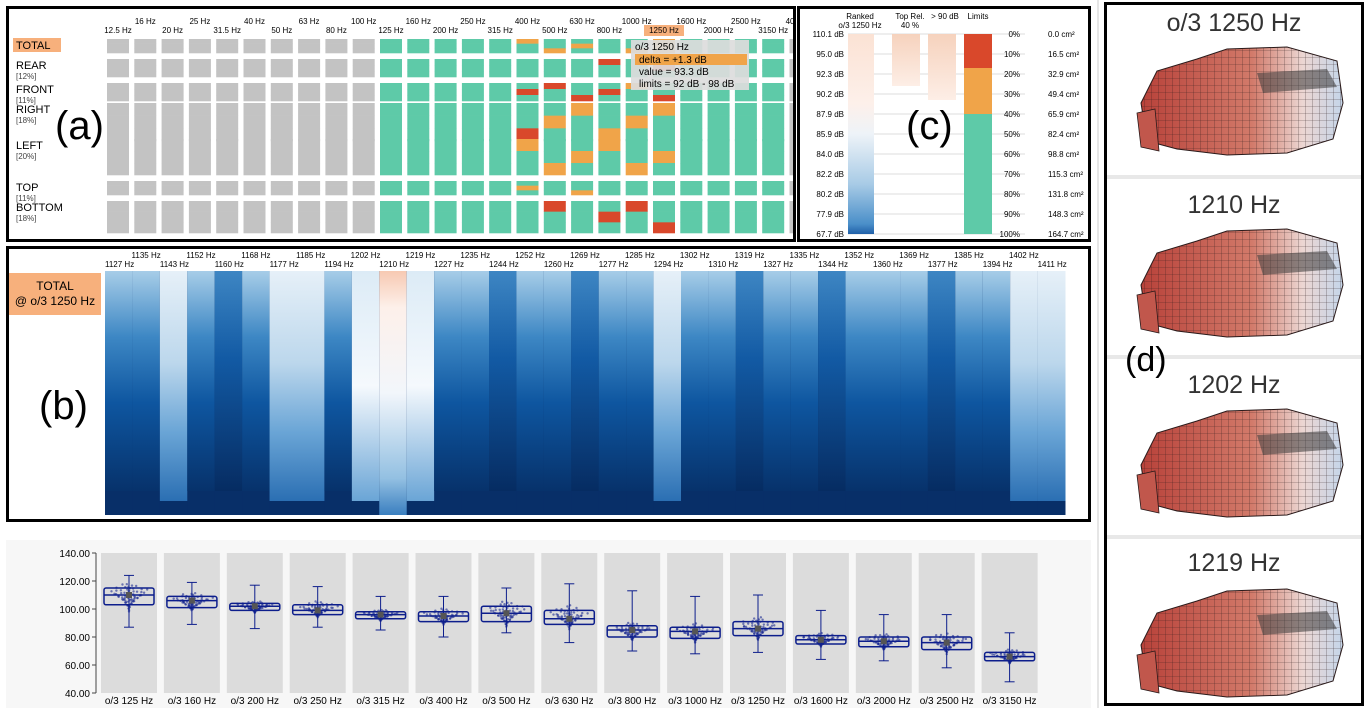 This screenshot has width=1367, height=708. I want to click on detail-freq-bottom: 1394 Hz, so click(998, 264).